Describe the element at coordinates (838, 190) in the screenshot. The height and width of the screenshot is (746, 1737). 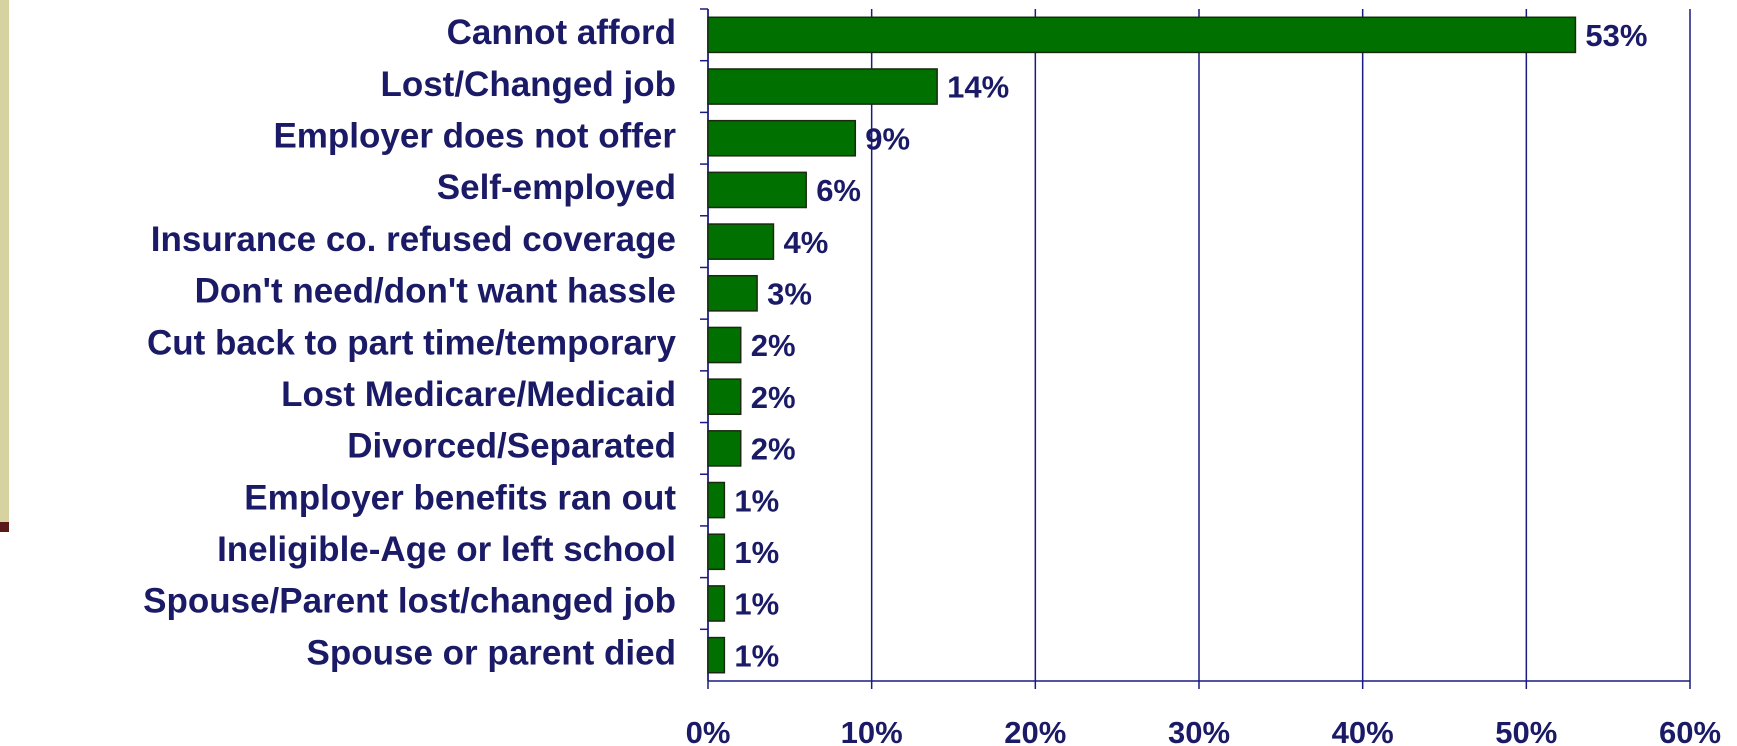
I see `value-label: 6%` at that location.